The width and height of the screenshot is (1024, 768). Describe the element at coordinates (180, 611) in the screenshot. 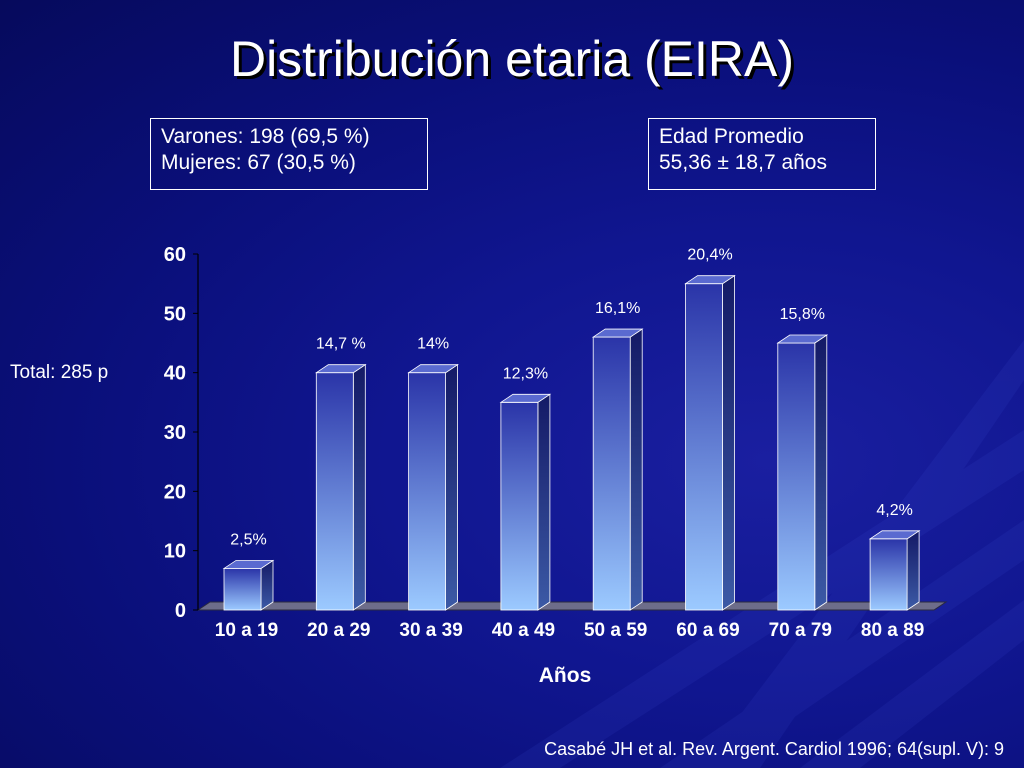

I see `y-tick-label: 0` at that location.